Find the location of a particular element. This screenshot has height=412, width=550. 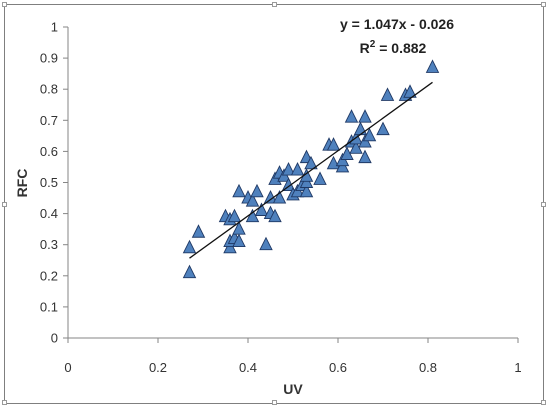

y-tick-labels: 0 0.1 0.2 0.3 0.4 0.5 0.6 0.7 0.8 0.9 1 is located at coordinates (49, 183).